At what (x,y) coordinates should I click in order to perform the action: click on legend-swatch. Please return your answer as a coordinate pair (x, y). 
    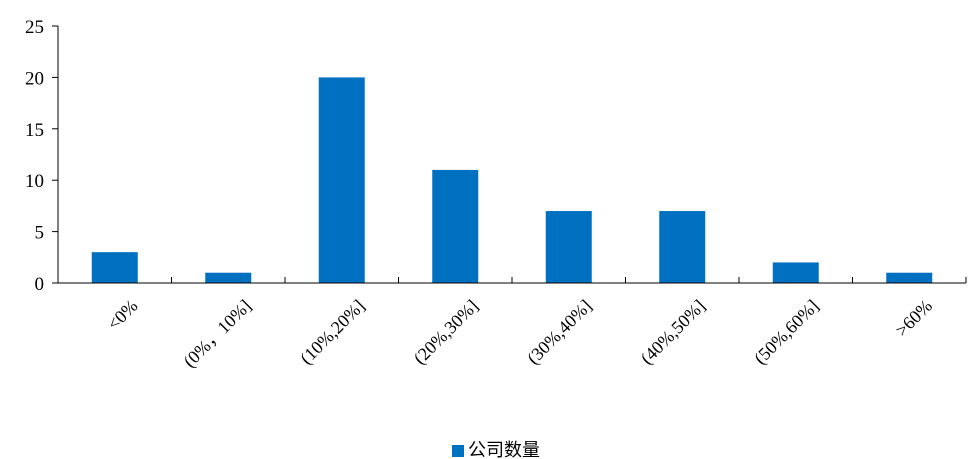
    Looking at the image, I should click on (458, 451).